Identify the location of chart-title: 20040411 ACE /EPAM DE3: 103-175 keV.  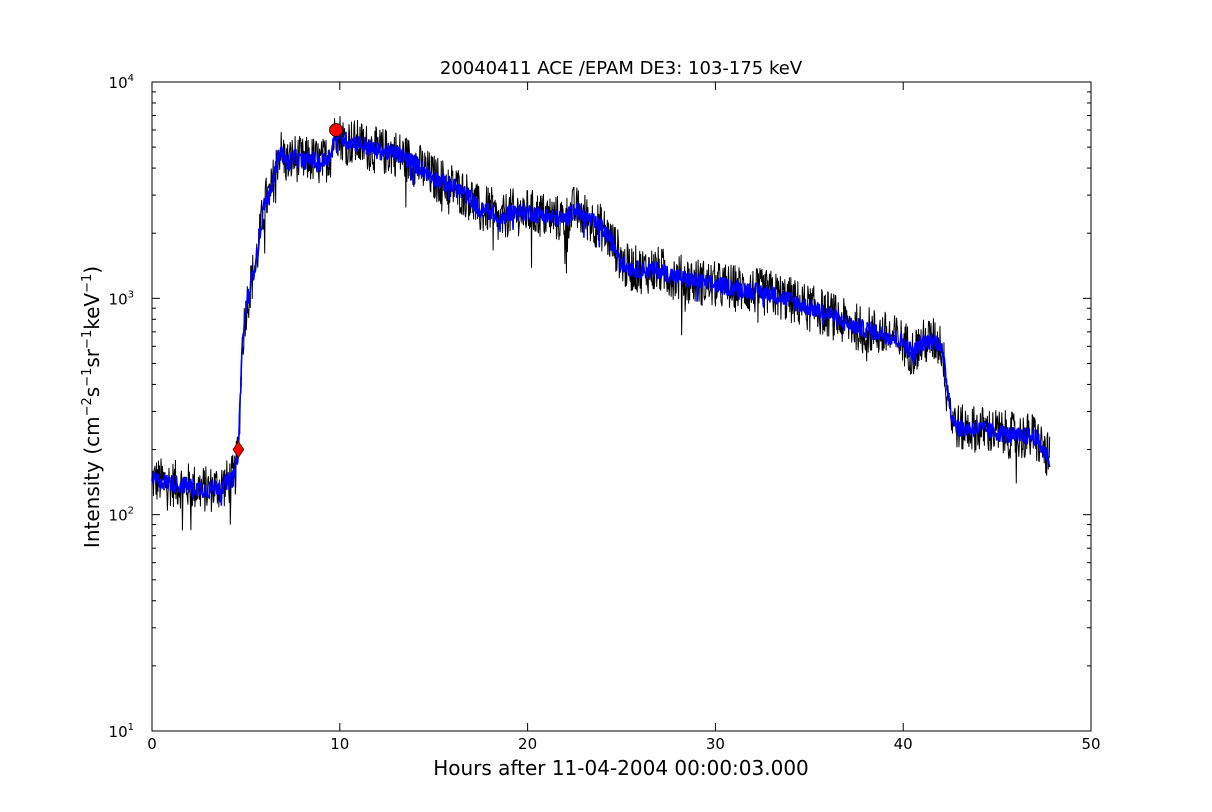
(621, 68).